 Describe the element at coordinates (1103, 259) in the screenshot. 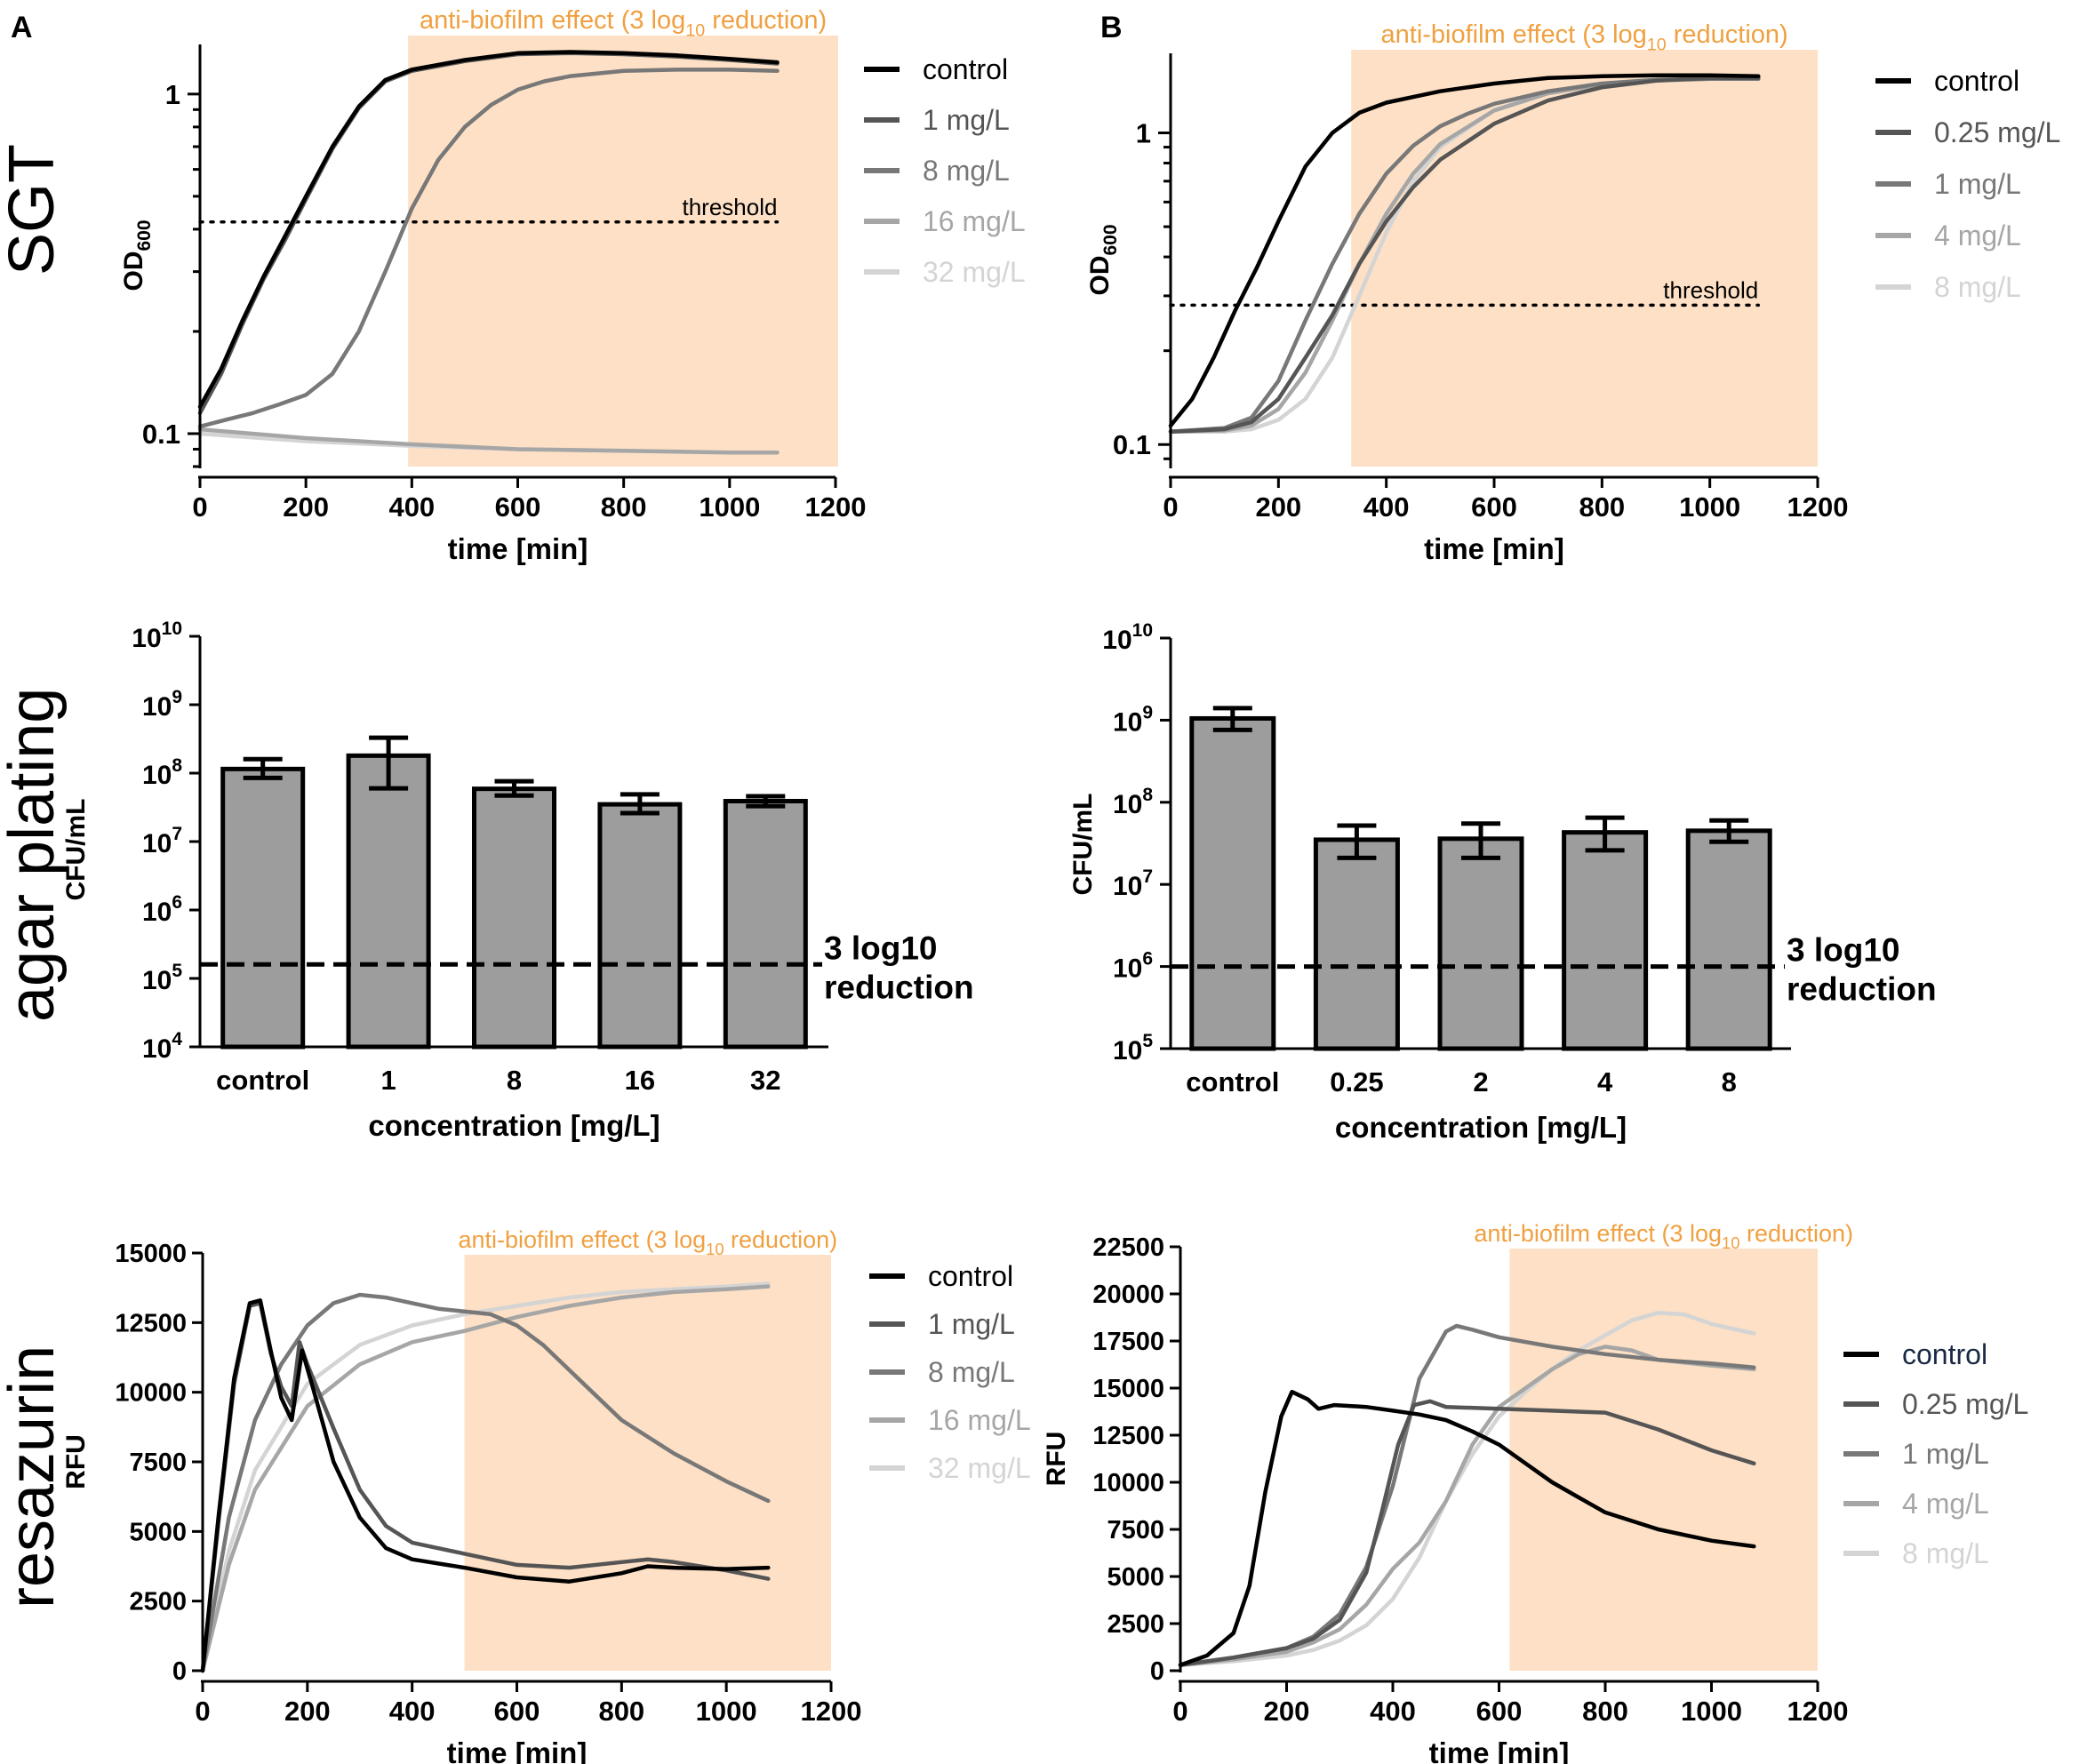

I see `y-axis-label: OD600` at that location.